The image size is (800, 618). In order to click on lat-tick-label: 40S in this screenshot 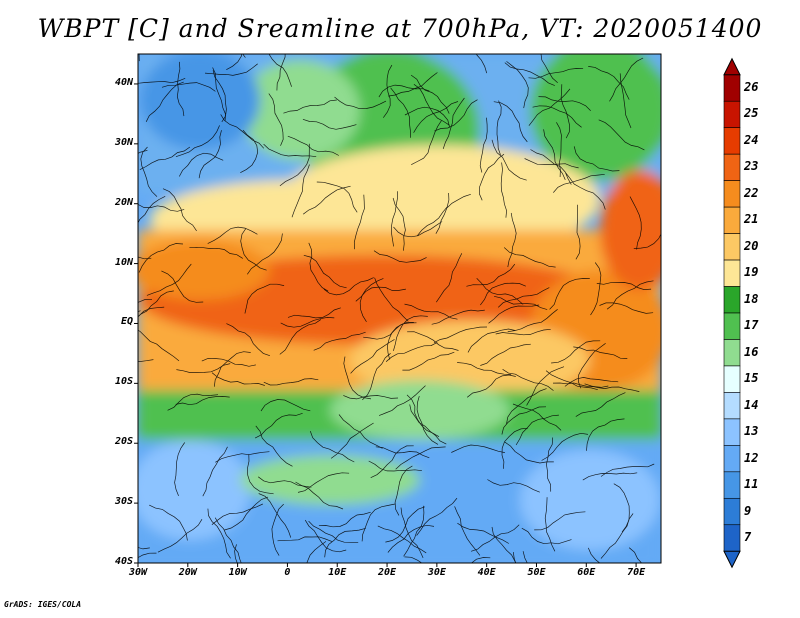, I will do `click(123, 561)`.